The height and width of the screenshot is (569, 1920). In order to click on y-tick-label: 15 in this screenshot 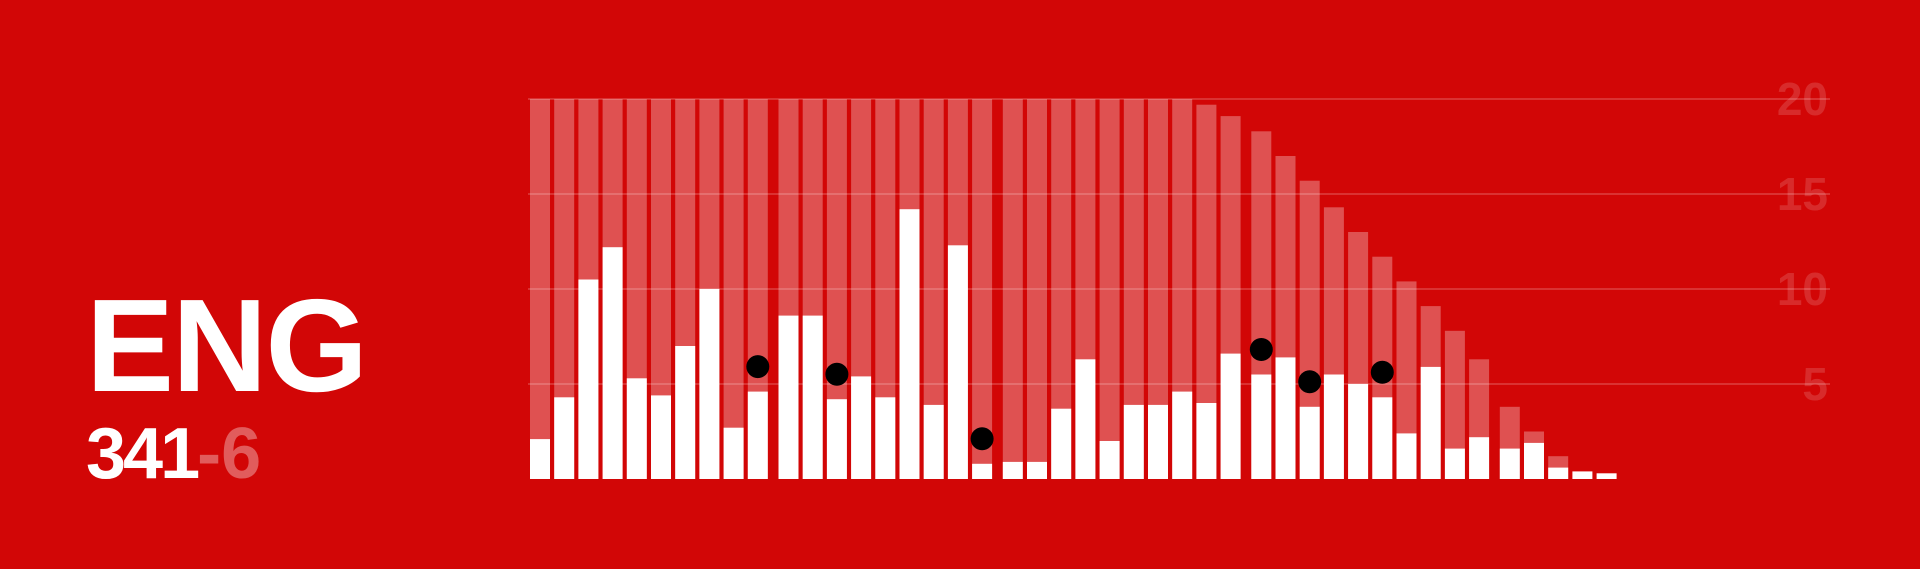, I will do `click(1802, 194)`.